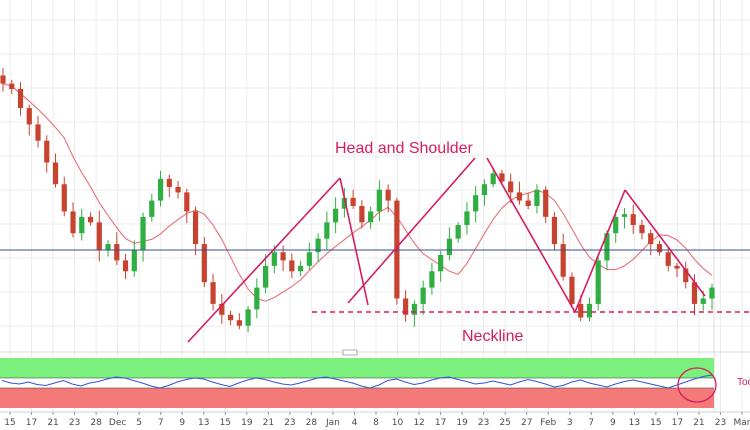  I want to click on x-tick-label: 12, so click(418, 423).